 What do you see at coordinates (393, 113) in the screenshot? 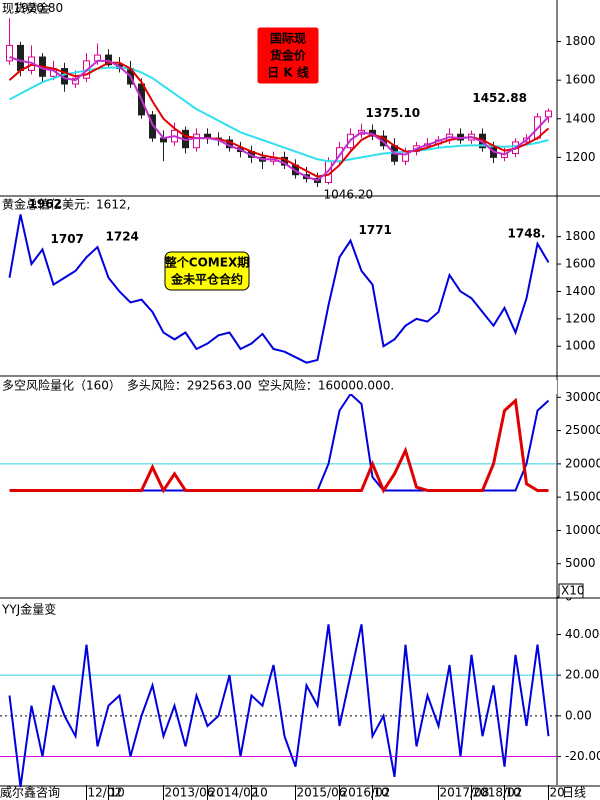
I see `high-label: 1375.10` at bounding box center [393, 113].